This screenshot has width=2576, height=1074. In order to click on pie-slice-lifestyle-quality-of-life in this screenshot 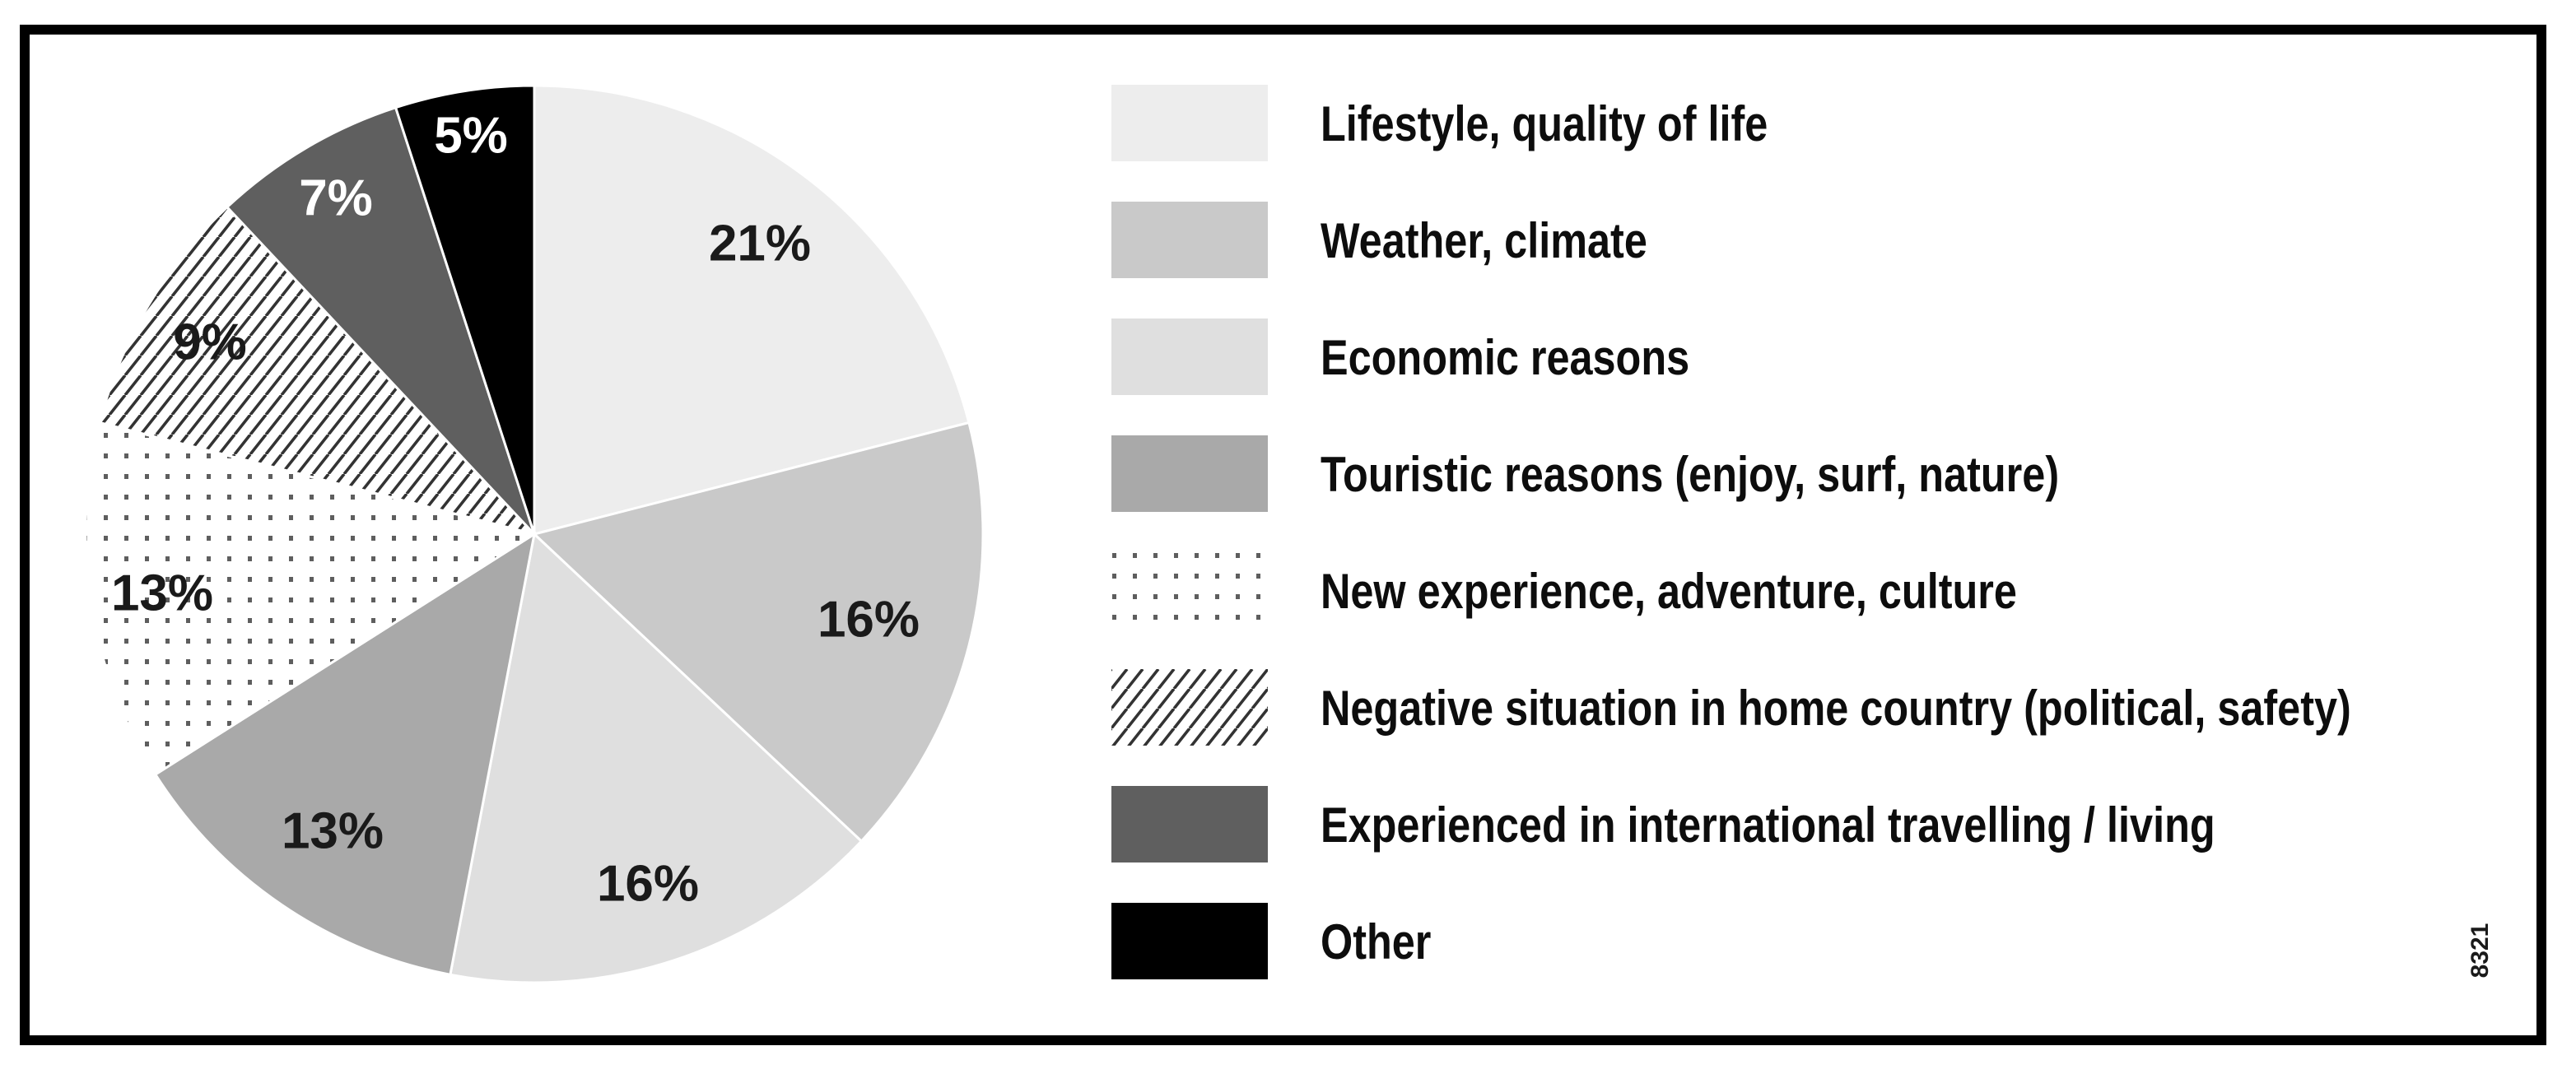, I will do `click(752, 310)`.